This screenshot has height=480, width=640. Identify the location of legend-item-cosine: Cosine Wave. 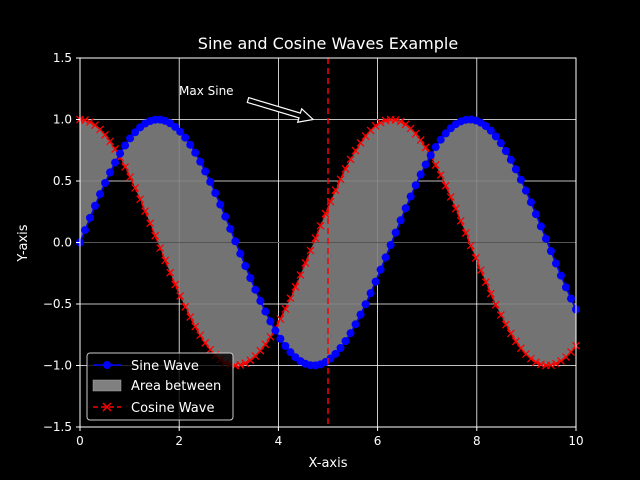
(153, 408).